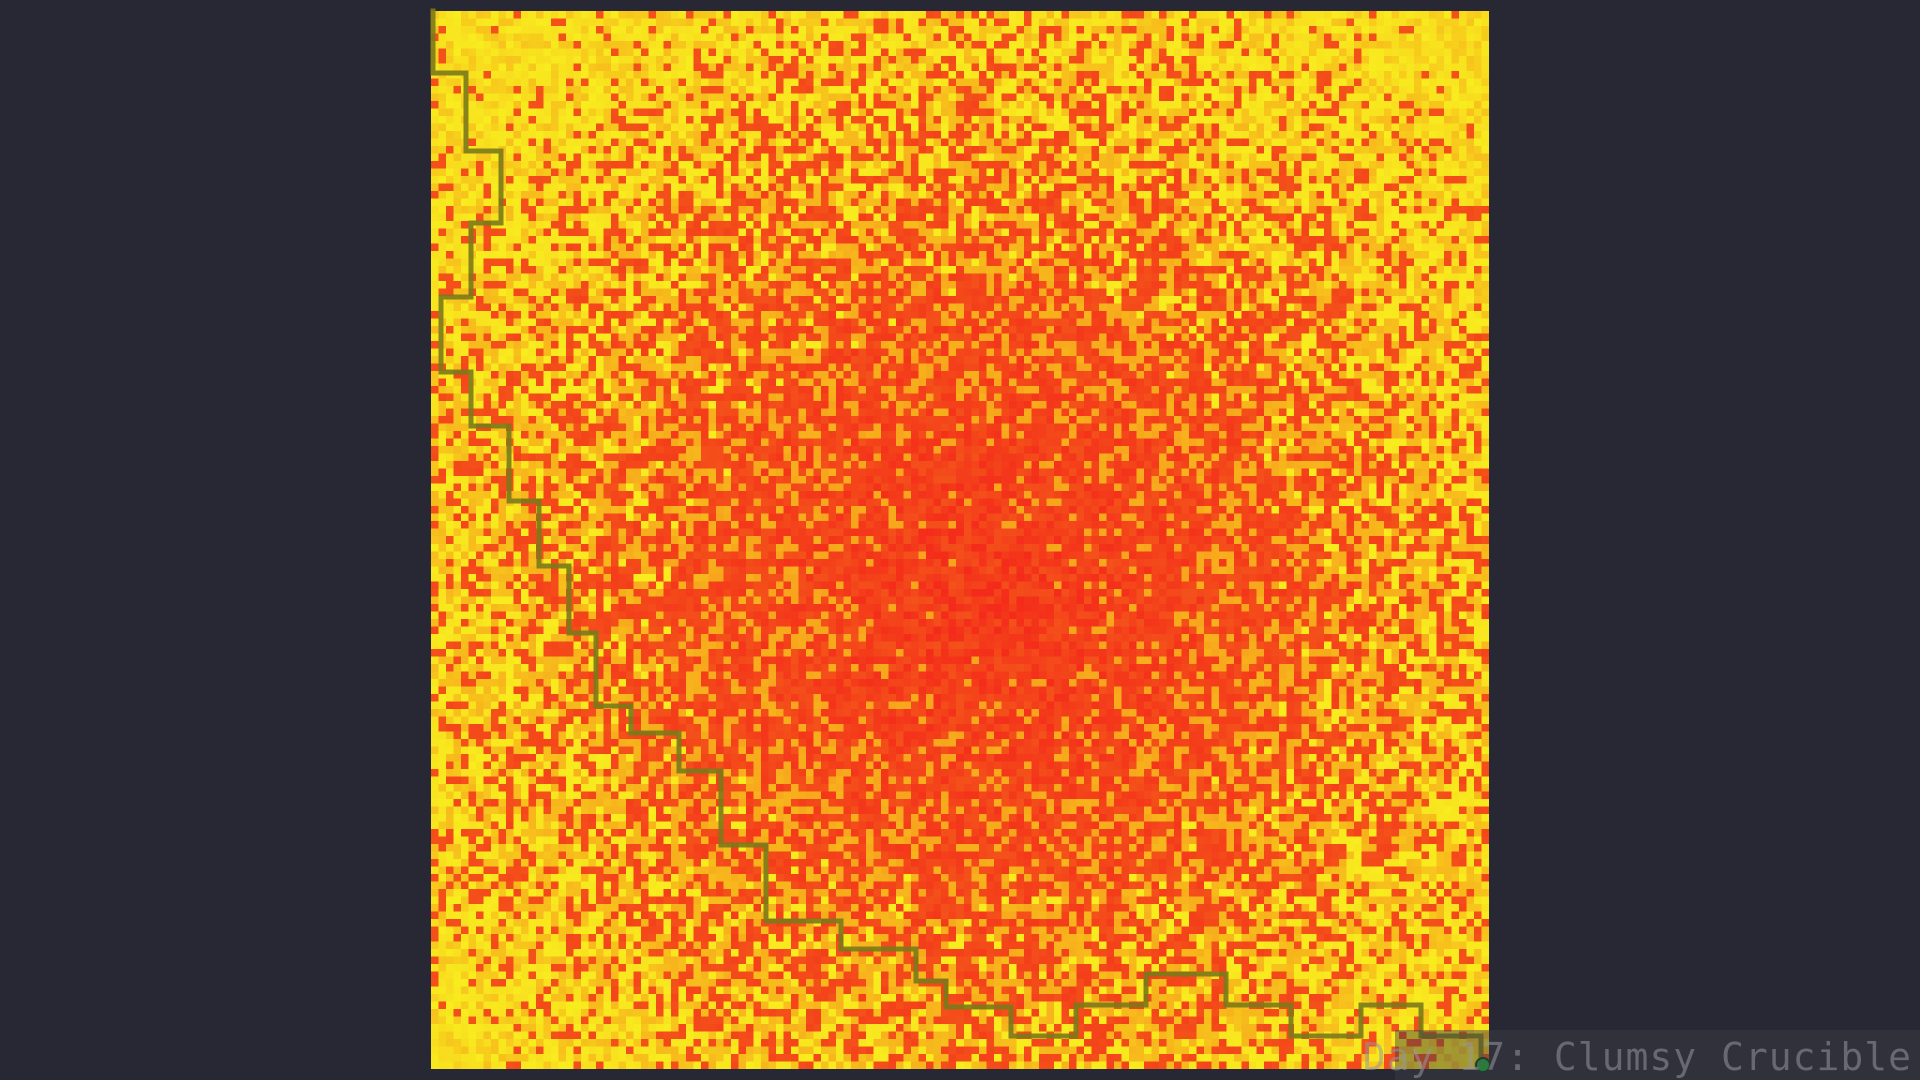  I want to click on green-dot-icon, so click(1483, 1065).